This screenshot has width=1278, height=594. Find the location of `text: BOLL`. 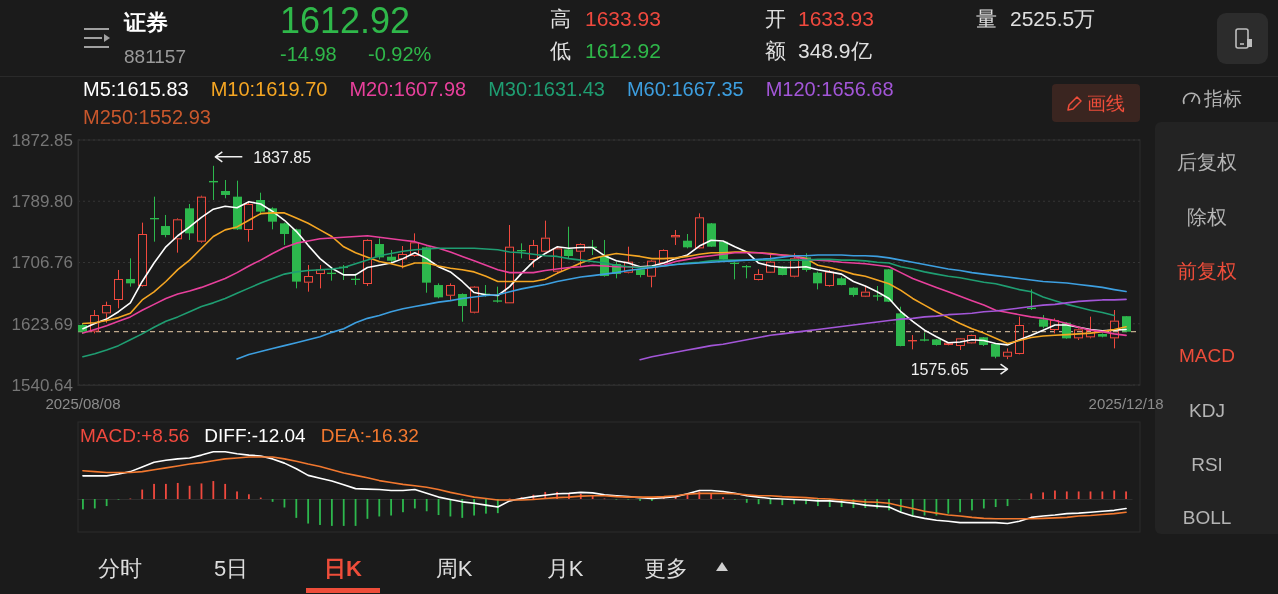

text: BOLL is located at coordinates (1207, 517).